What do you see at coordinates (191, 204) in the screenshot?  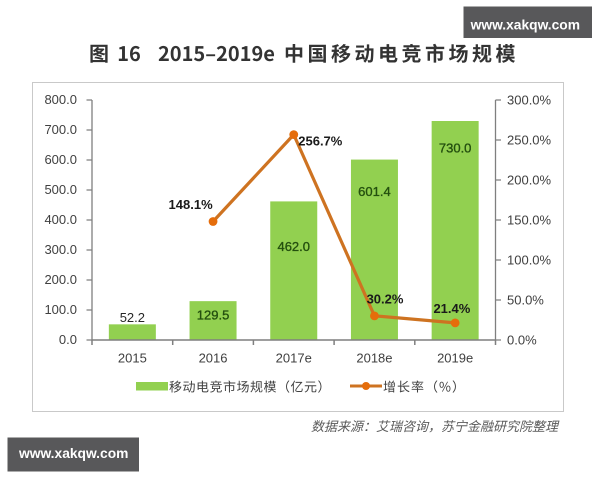 I see `svg-text: 148.1%` at bounding box center [191, 204].